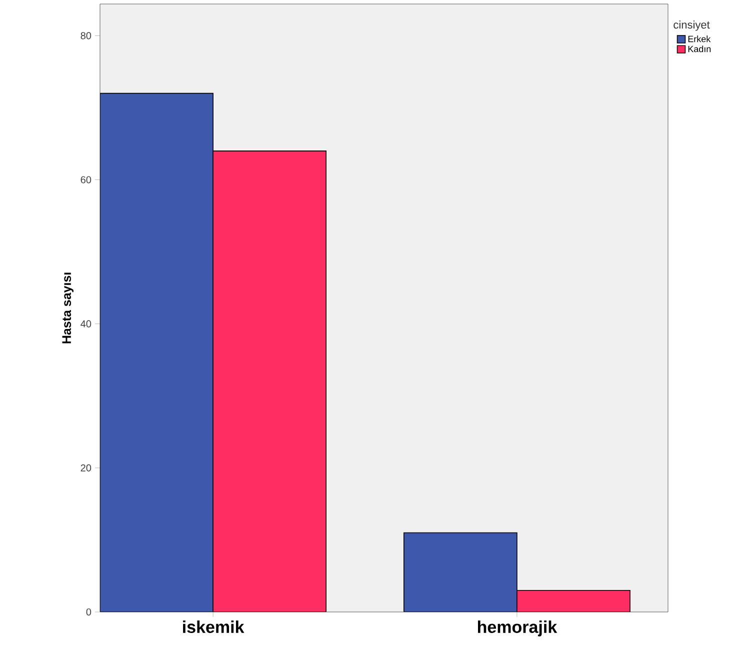  Describe the element at coordinates (68, 308) in the screenshot. I see `y-axis-title: Hasta sayısı` at that location.